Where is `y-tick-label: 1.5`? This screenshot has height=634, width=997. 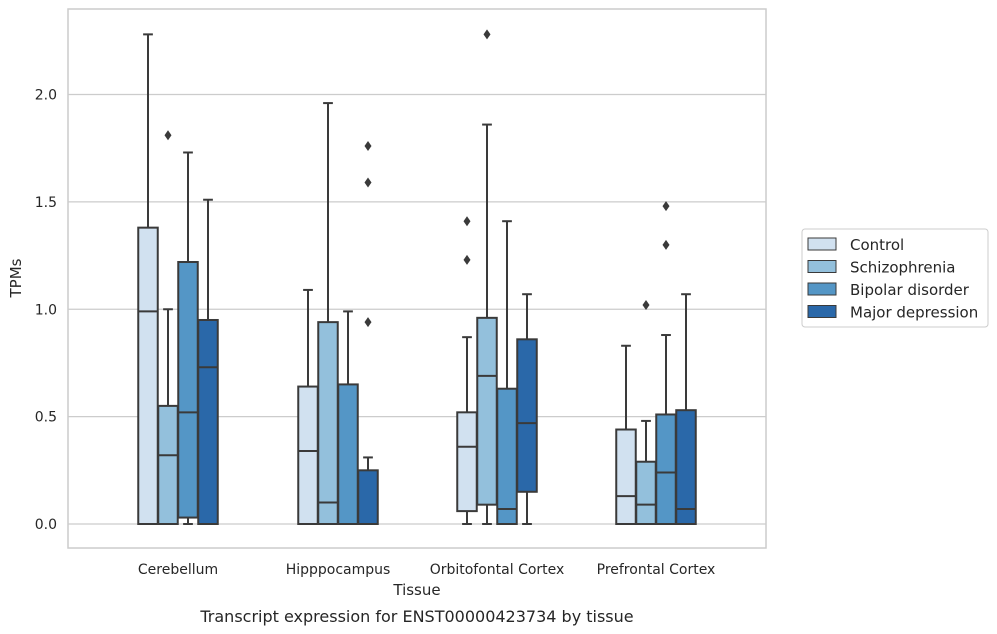 y-tick-label: 1.5 is located at coordinates (46, 203).